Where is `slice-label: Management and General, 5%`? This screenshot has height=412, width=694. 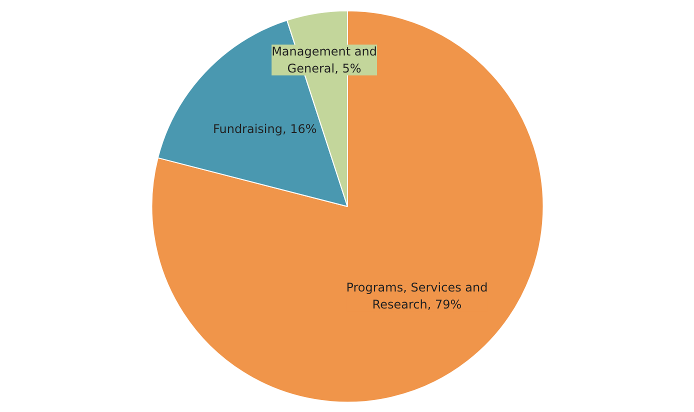
slice-label: Management and General, 5% is located at coordinates (325, 60).